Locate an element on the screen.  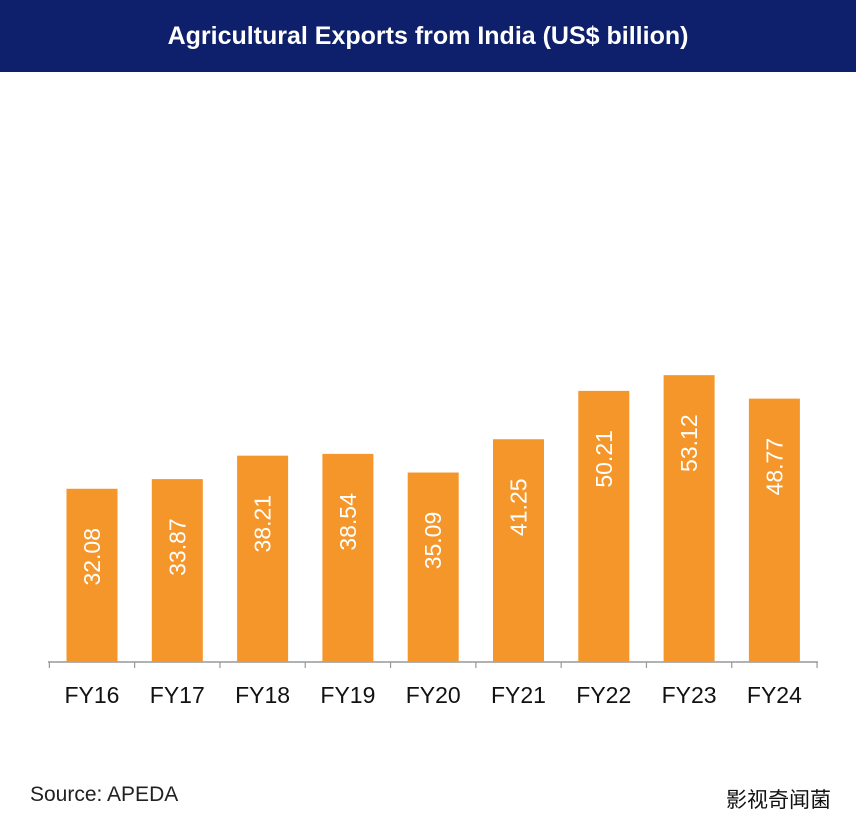
x-tick-label: FY17 is located at coordinates (177, 695).